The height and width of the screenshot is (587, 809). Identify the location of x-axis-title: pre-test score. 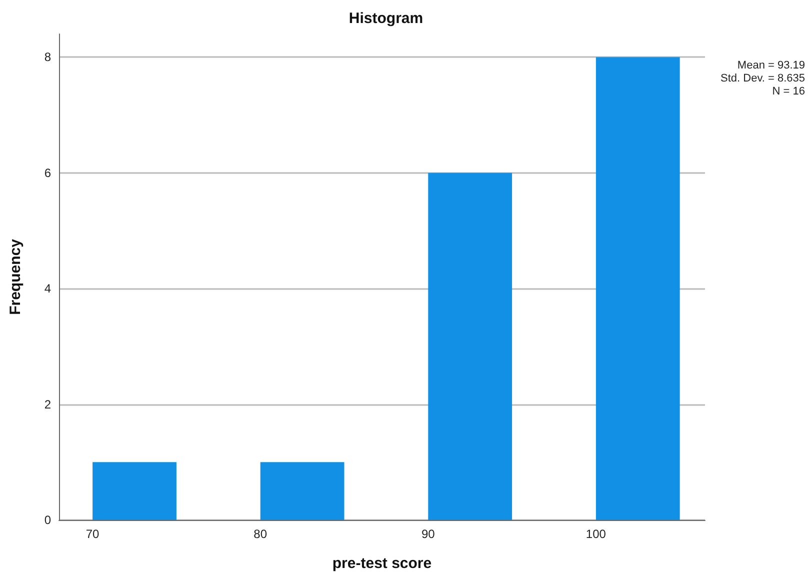
(382, 563).